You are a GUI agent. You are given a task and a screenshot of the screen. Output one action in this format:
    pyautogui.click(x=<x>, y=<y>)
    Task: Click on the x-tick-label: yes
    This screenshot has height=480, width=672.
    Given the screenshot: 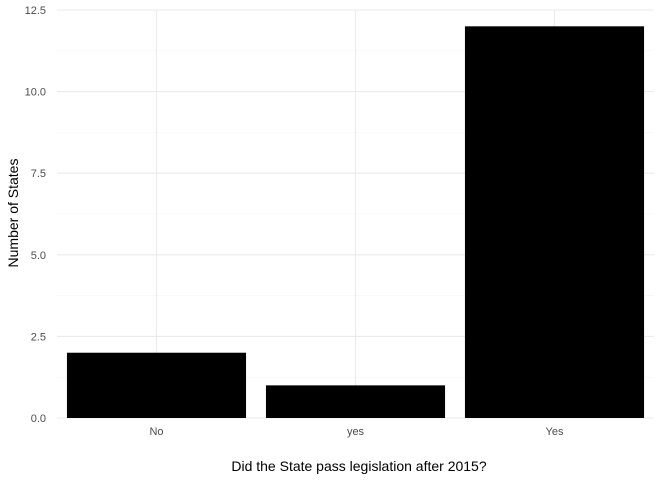 What is the action you would take?
    pyautogui.click(x=356, y=432)
    